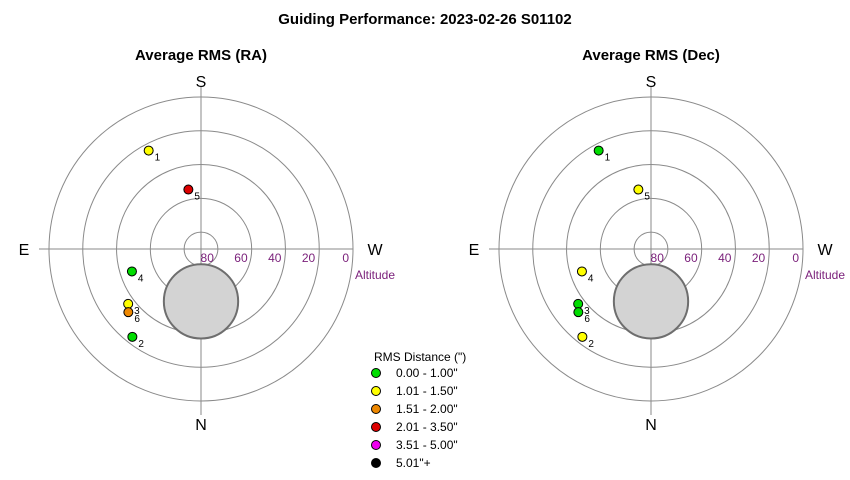 This screenshot has height=480, width=850. Describe the element at coordinates (427, 373) in the screenshot. I see `legend-label-0: 0.00 - 1.00"` at that location.